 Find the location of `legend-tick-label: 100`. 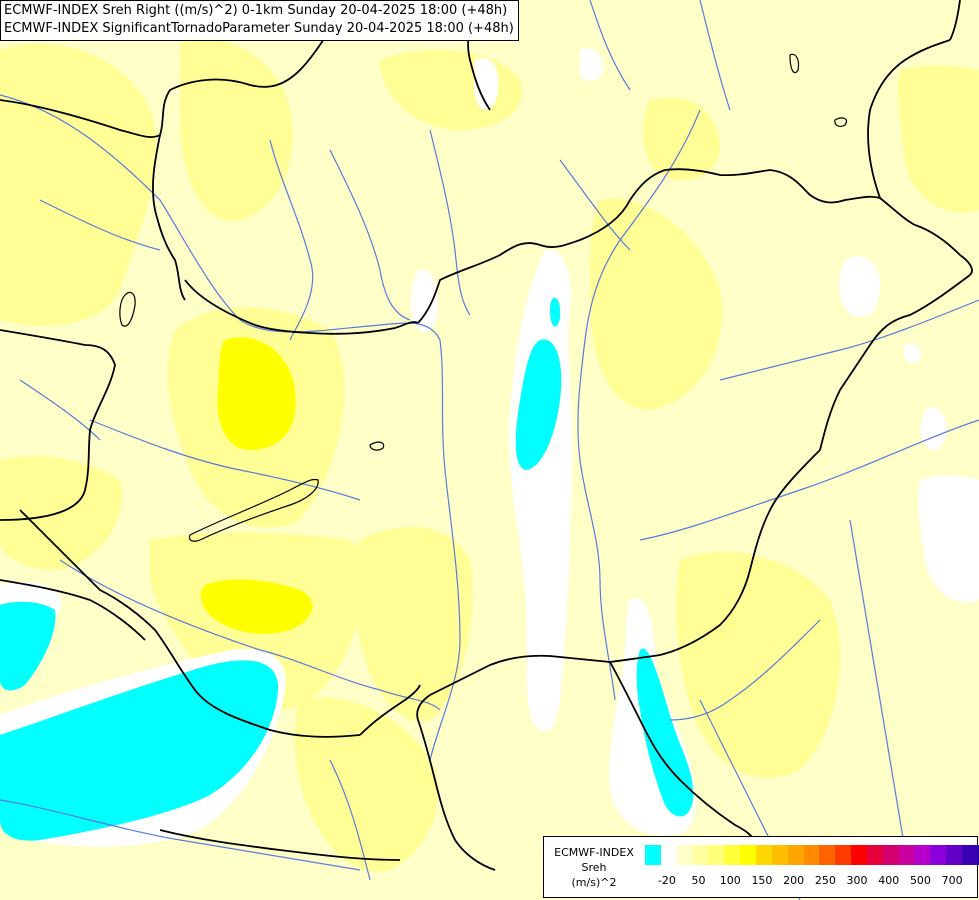

legend-tick-label: 100 is located at coordinates (730, 880).